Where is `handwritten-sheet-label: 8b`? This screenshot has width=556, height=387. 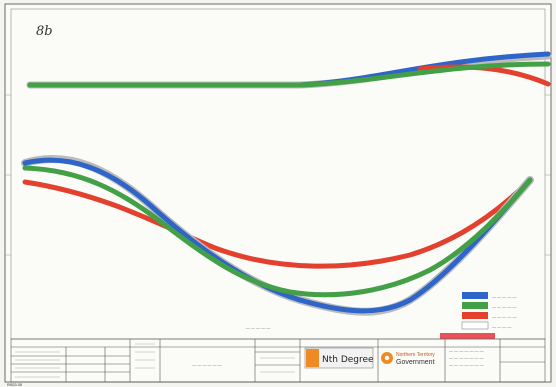 handwritten-sheet-label: 8b is located at coordinates (44, 31).